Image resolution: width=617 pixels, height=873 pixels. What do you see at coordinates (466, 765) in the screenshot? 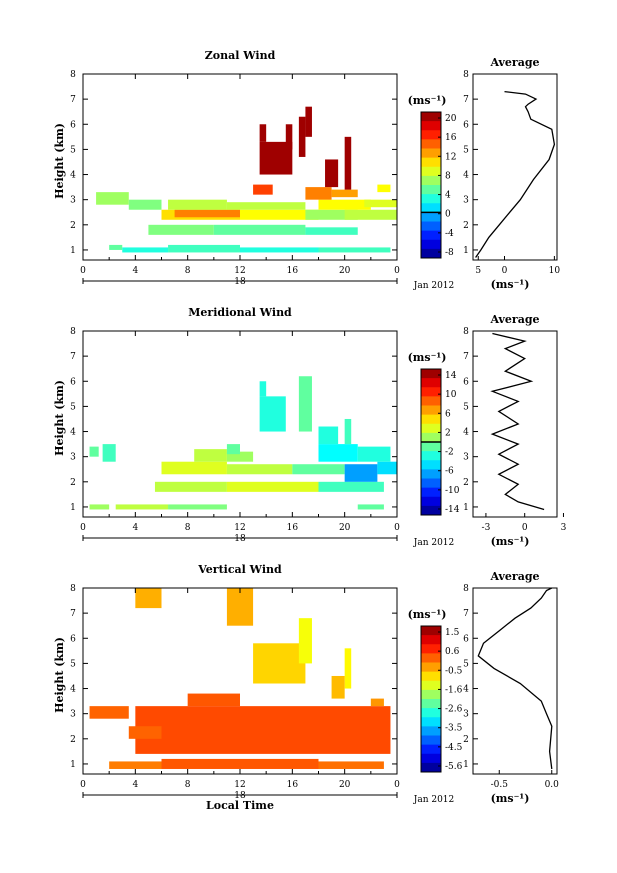
I see `average-y-tick-label: 1` at bounding box center [466, 765].